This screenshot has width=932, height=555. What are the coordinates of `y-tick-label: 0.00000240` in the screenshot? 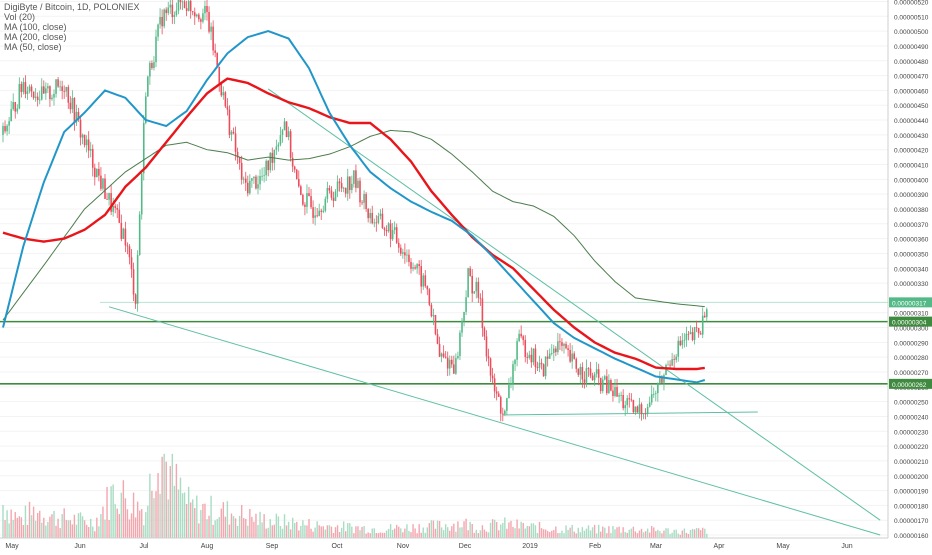 It's located at (911, 417).